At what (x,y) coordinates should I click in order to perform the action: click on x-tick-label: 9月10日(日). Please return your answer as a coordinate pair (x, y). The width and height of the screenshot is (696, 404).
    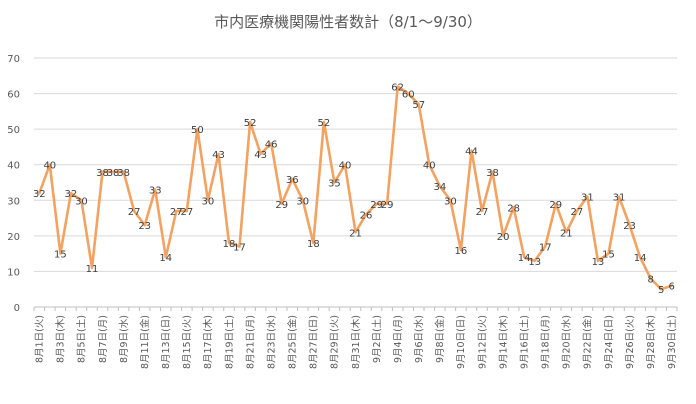
    Looking at the image, I should click on (461, 342).